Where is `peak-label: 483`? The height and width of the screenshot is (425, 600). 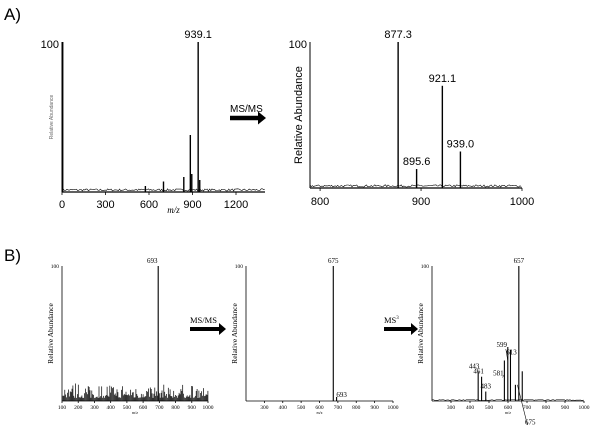
peak-label: 483 is located at coordinates (486, 387).